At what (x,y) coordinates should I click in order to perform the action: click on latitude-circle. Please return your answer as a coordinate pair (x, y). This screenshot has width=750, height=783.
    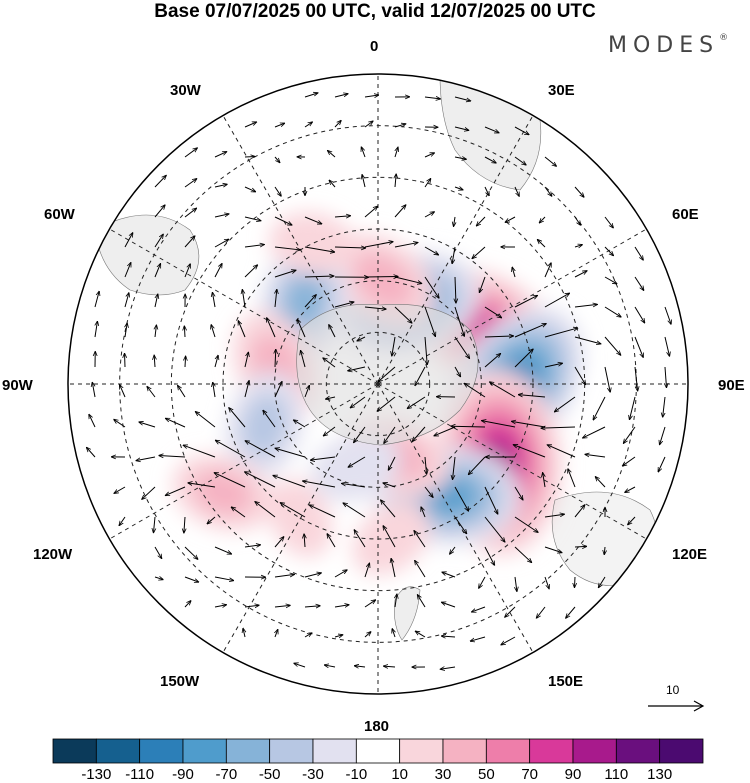
    Looking at the image, I should click on (378, 384).